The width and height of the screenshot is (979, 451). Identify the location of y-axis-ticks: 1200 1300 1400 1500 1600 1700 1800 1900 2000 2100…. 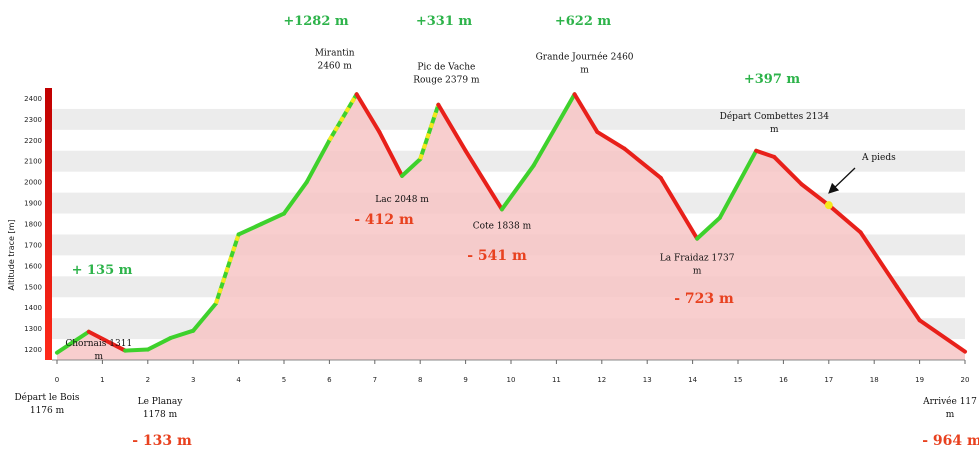
(33, 224).